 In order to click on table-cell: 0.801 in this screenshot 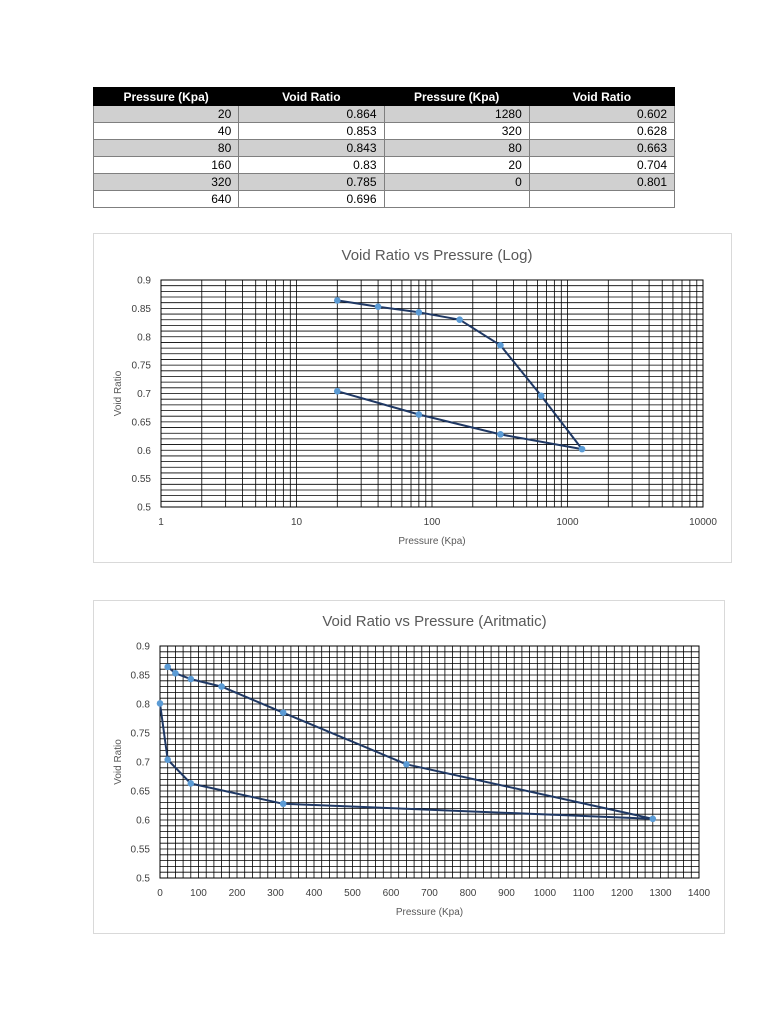, I will do `click(602, 182)`.